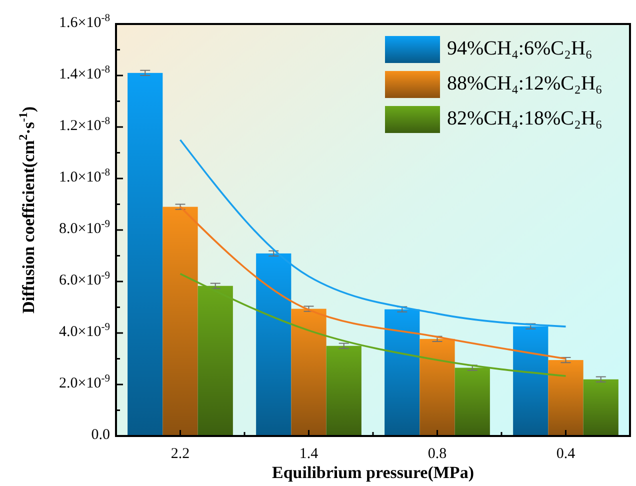 Image resolution: width=636 pixels, height=486 pixels. Describe the element at coordinates (566, 454) in the screenshot. I see `x-tick-label: 0.4` at that location.